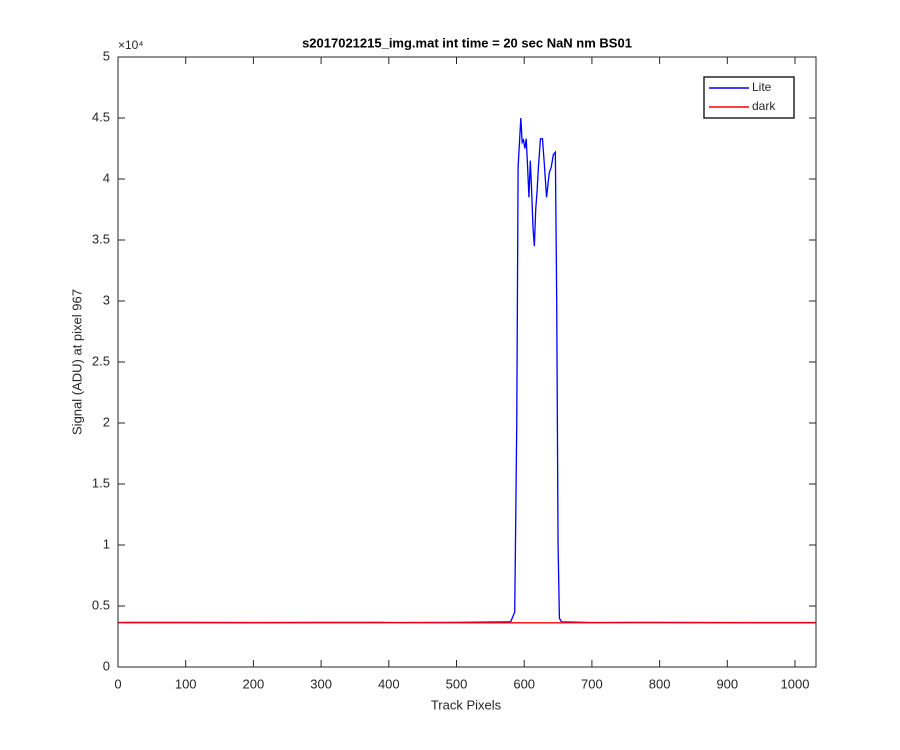 Image resolution: width=900 pixels, height=750 pixels. Describe the element at coordinates (101, 116) in the screenshot. I see `y-tick-label: 4.5` at that location.